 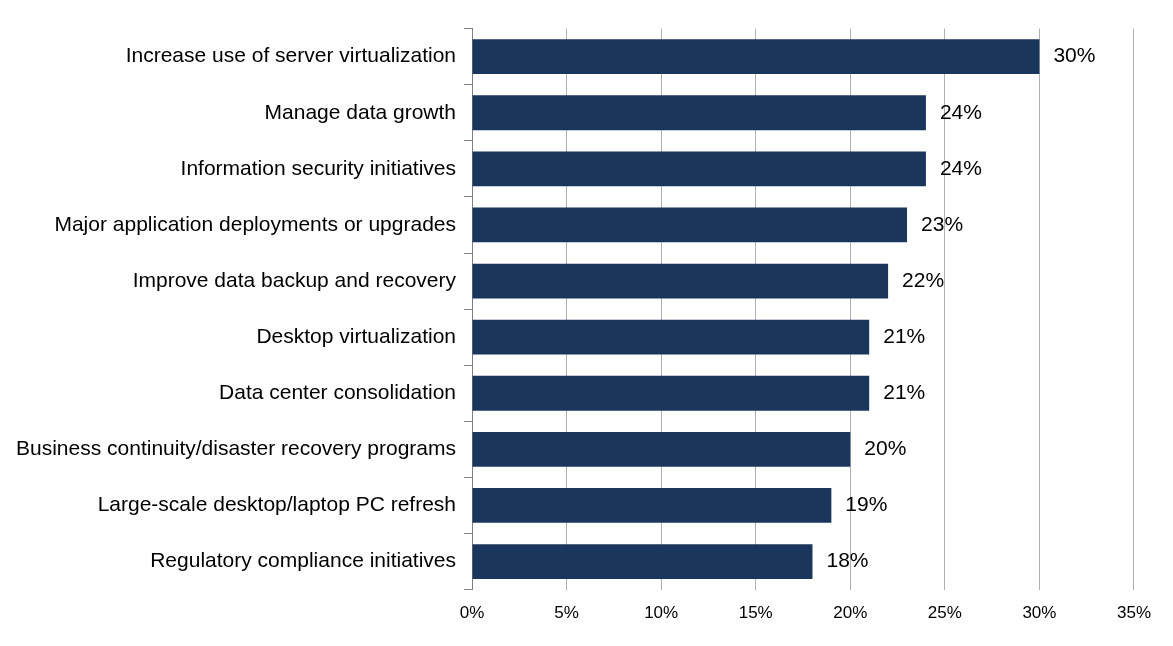 I want to click on x-tick-label: 20%, so click(x=850, y=613).